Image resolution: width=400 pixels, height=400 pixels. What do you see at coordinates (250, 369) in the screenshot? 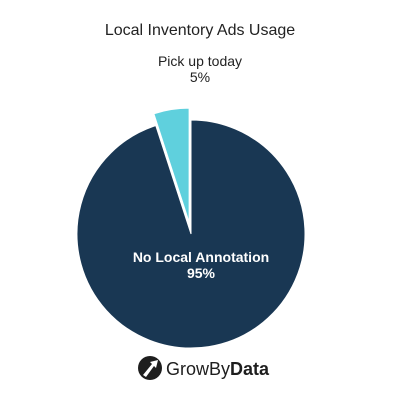
I see `logo-text-data: Data` at bounding box center [250, 369].